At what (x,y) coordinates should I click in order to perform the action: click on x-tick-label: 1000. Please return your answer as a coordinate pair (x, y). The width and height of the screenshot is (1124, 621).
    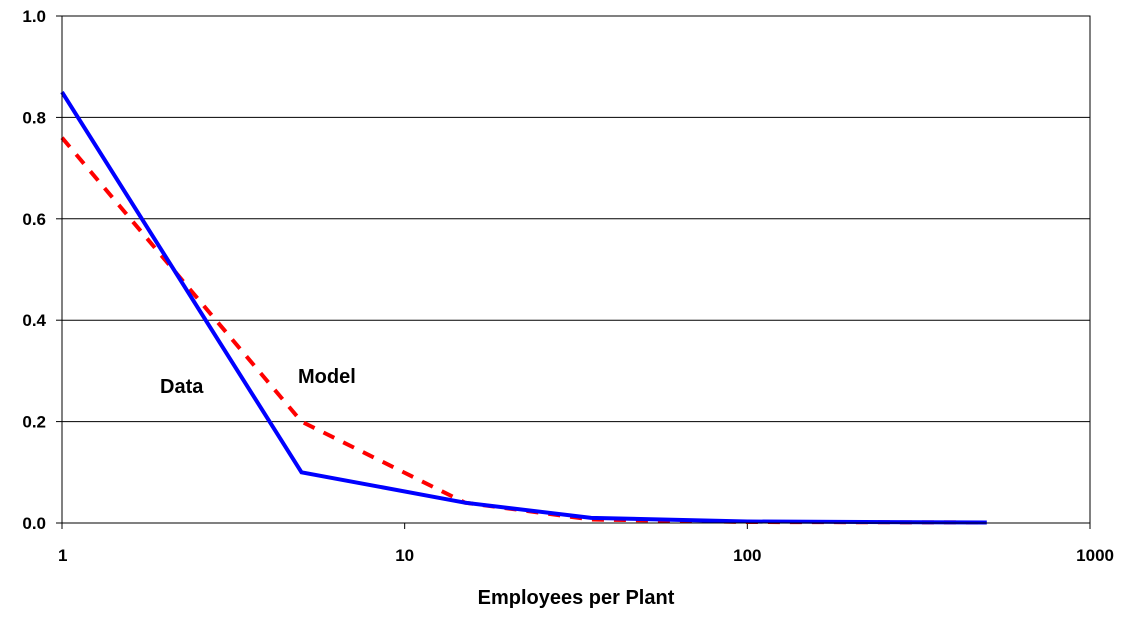
    Looking at the image, I should click on (1095, 555).